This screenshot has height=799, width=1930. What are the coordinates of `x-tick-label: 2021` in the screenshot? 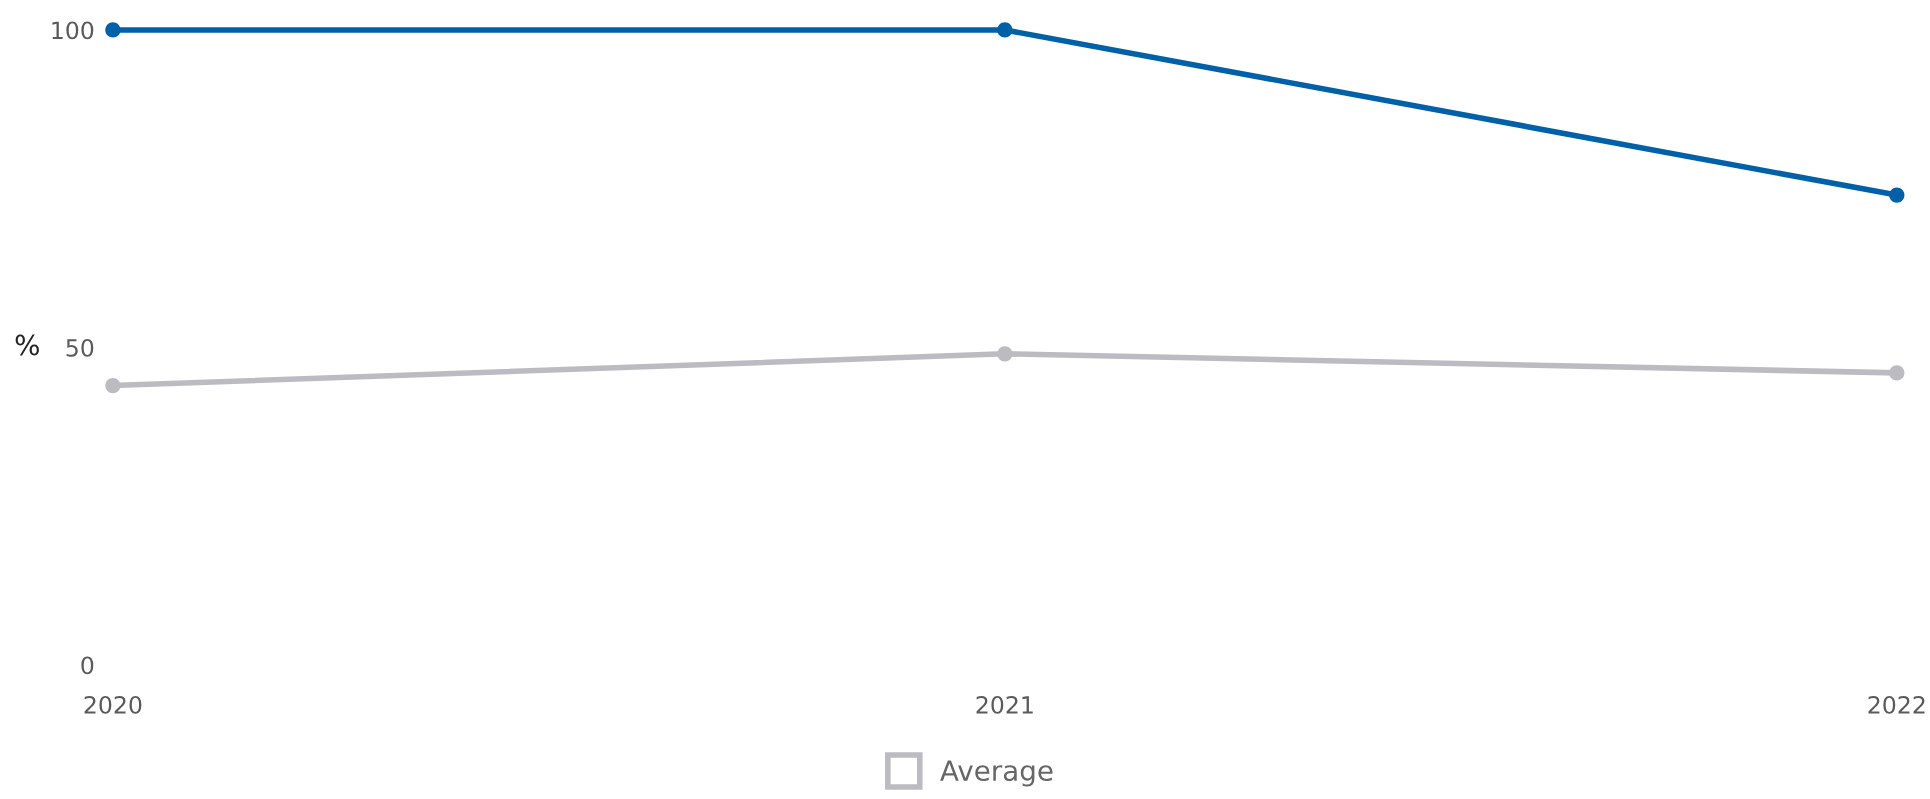 It's located at (1004, 704).